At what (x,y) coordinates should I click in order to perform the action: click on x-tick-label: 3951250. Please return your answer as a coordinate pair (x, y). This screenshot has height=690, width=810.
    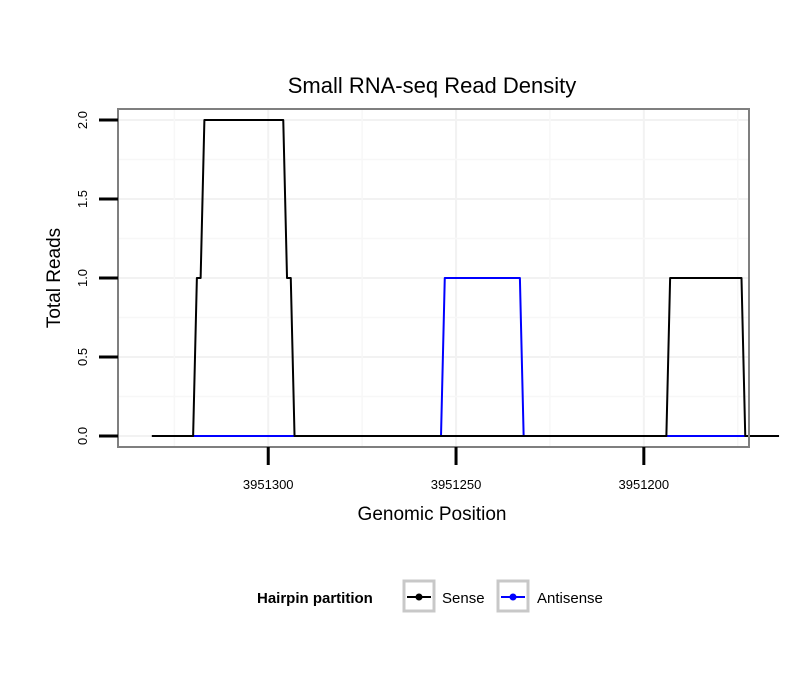
    Looking at the image, I should click on (456, 484).